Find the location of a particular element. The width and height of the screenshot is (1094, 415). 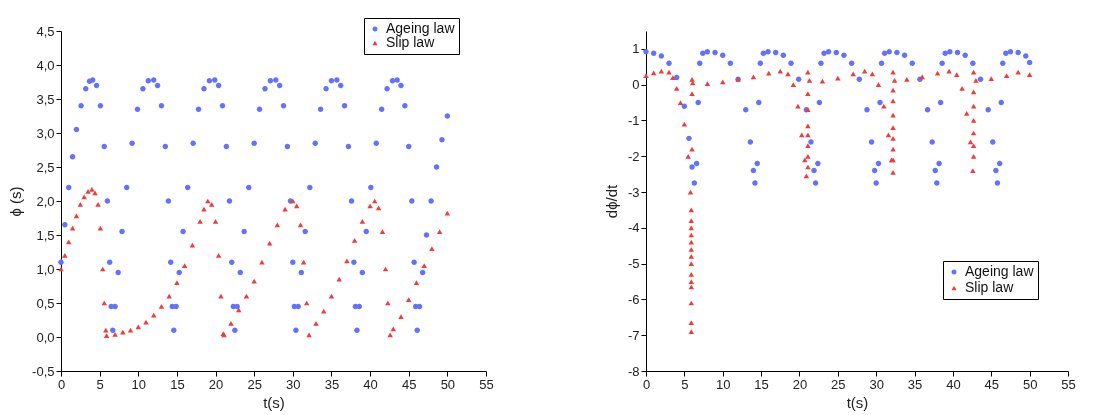

y-tick-label: 0,0 is located at coordinates (45, 337).